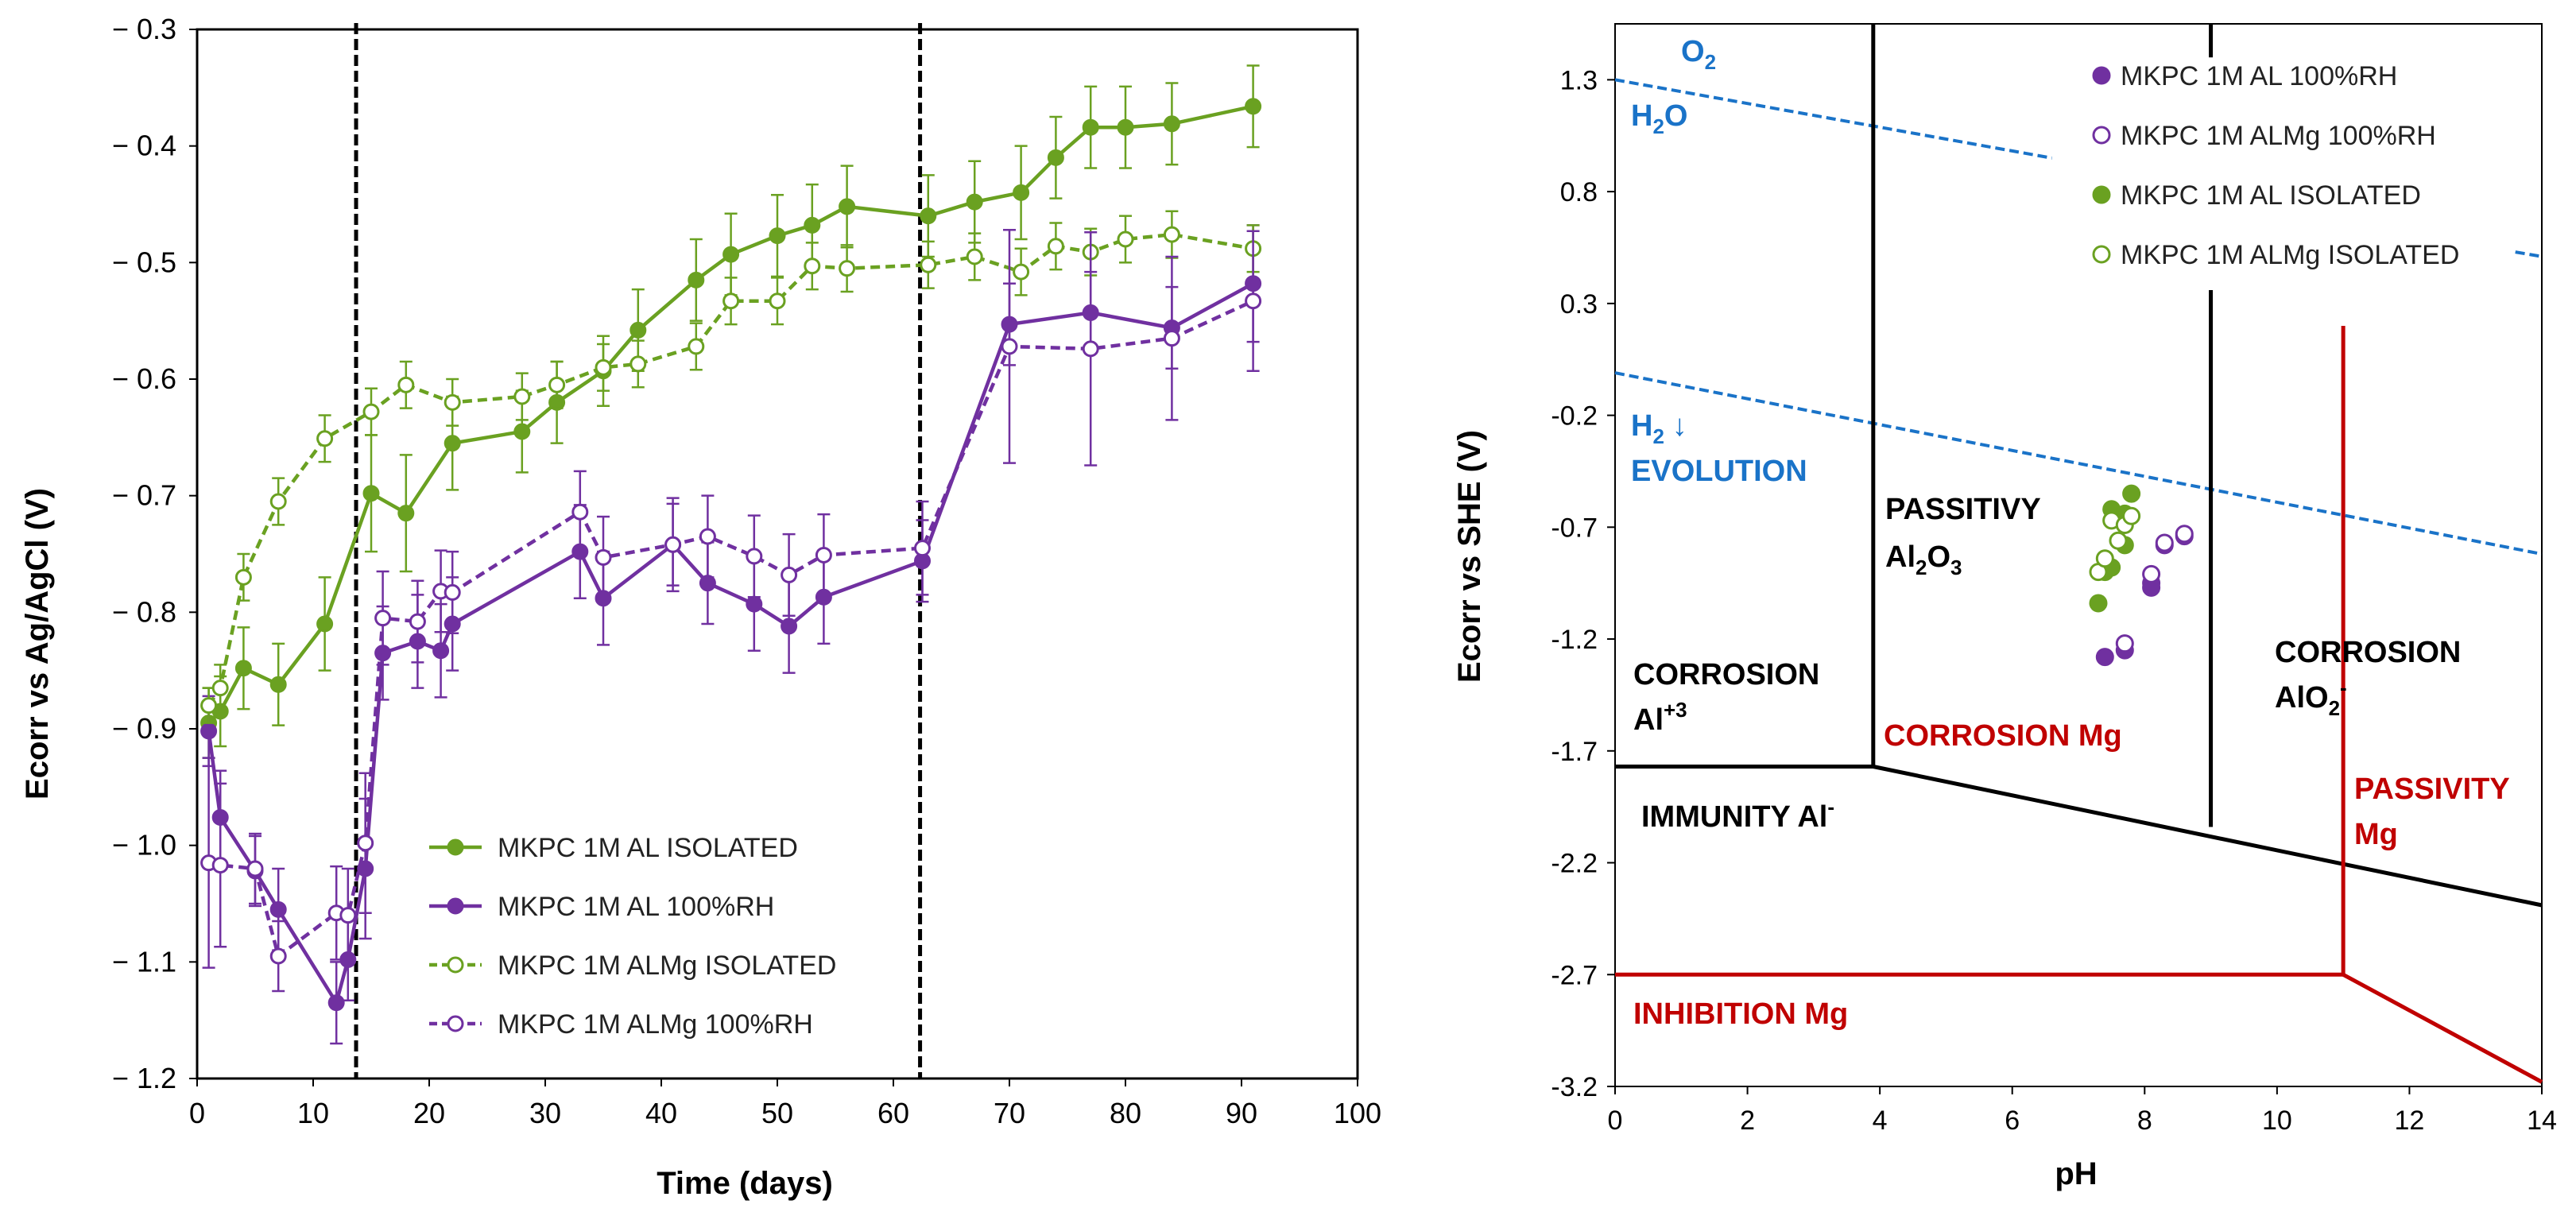 Image resolution: width=2576 pixels, height=1216 pixels. What do you see at coordinates (144, 495) in the screenshot?
I see `left-y-tick-label: − 0.7` at bounding box center [144, 495].